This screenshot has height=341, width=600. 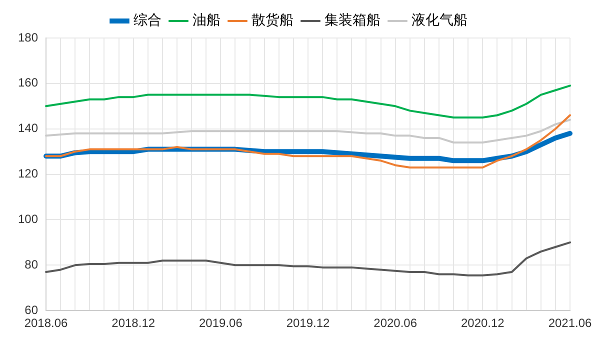 I want to click on x-tick-label: 2021.06, so click(x=570, y=323).